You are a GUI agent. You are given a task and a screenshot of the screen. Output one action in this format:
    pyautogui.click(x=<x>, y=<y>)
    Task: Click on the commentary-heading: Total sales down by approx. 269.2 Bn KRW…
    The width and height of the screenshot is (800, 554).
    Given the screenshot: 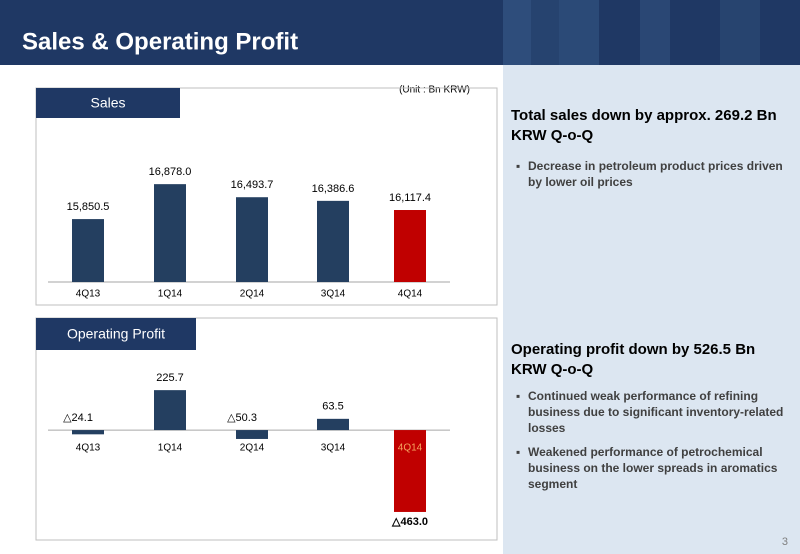 What is the action you would take?
    pyautogui.click(x=644, y=125)
    